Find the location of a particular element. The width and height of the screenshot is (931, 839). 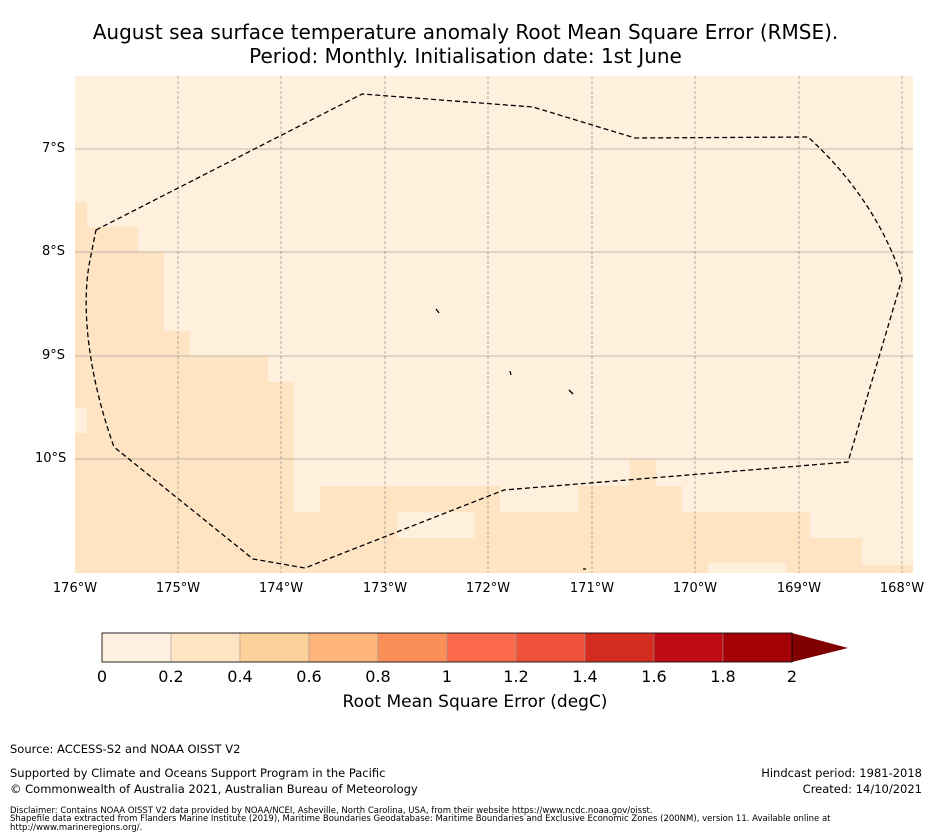

colorbar-label: Root Mean Square Error (degC) is located at coordinates (475, 702).